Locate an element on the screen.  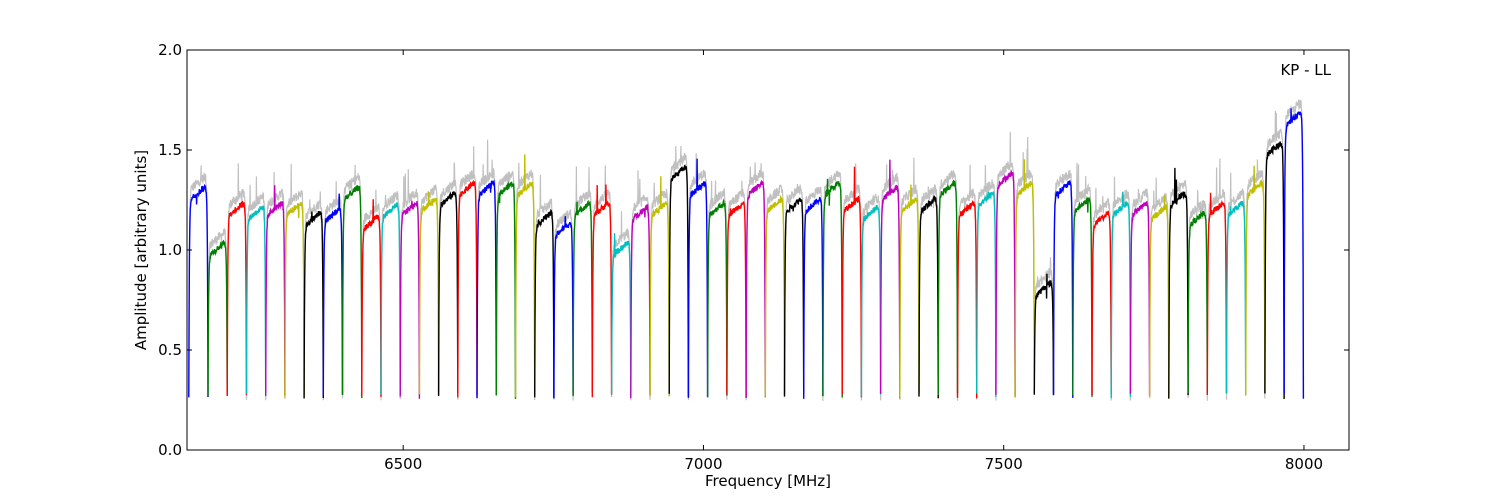
x-tick-label: 7500 is located at coordinates (1004, 464).